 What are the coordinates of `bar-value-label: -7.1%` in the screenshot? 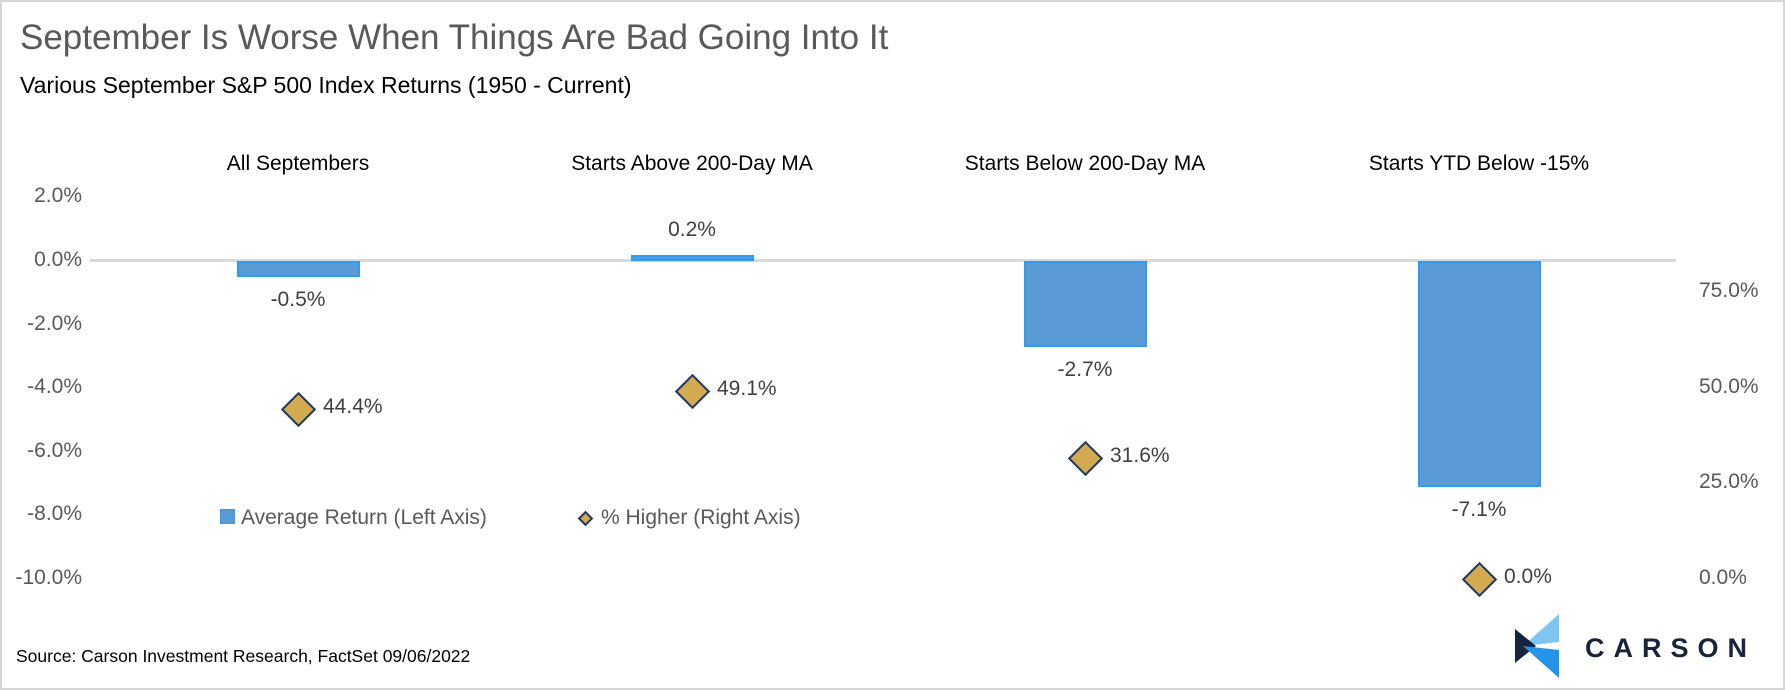 It's located at (1479, 509).